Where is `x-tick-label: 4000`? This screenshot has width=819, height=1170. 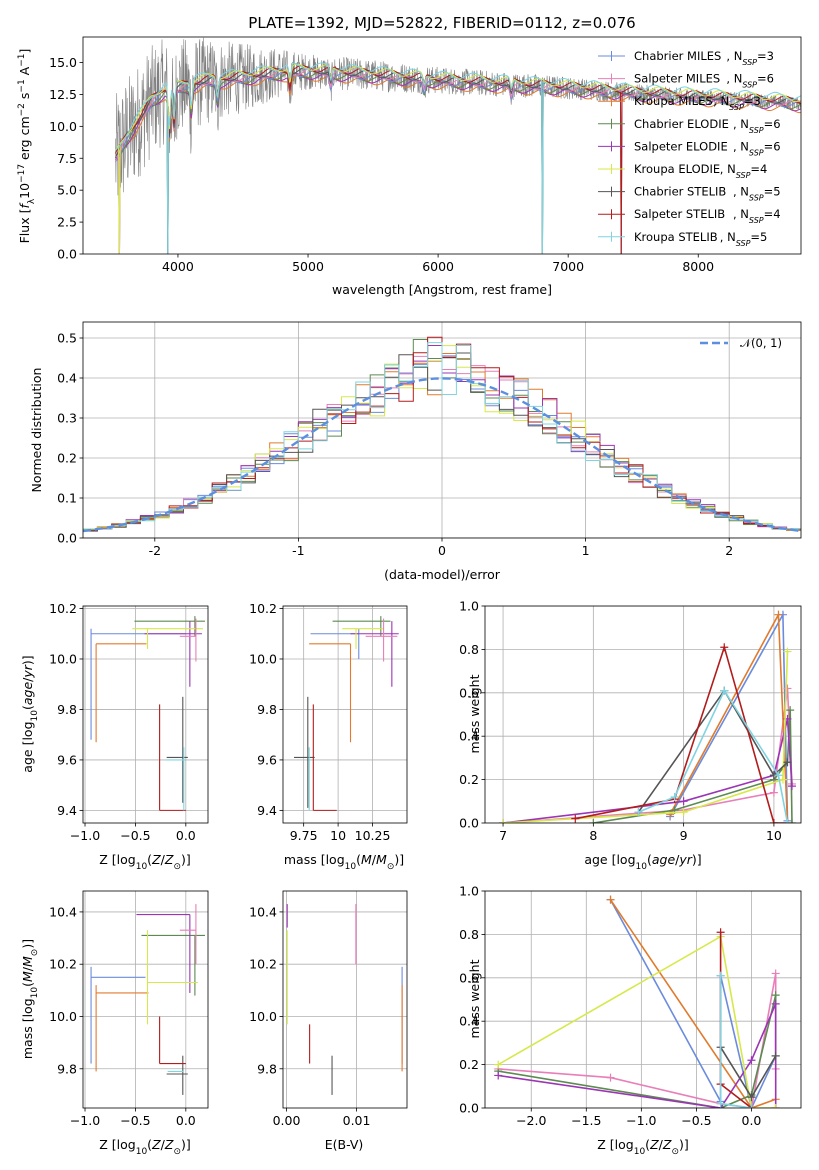
x-tick-label: 4000 is located at coordinates (178, 266).